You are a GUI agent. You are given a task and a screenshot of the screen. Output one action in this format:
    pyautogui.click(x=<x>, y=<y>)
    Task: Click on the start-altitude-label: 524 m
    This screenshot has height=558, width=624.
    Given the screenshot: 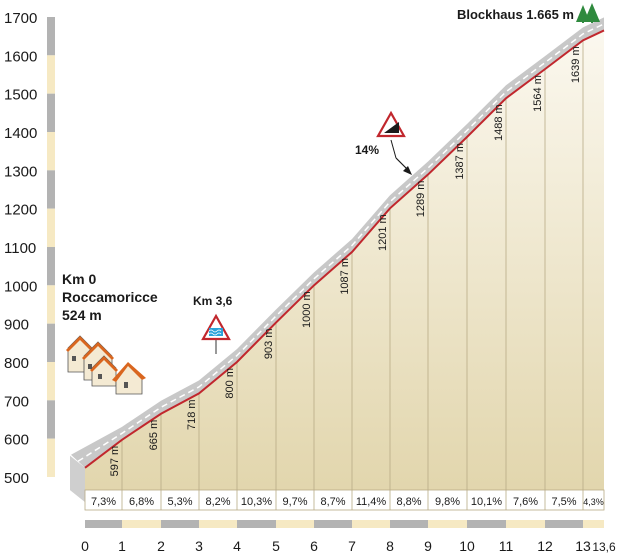 What is the action you would take?
    pyautogui.click(x=82, y=315)
    